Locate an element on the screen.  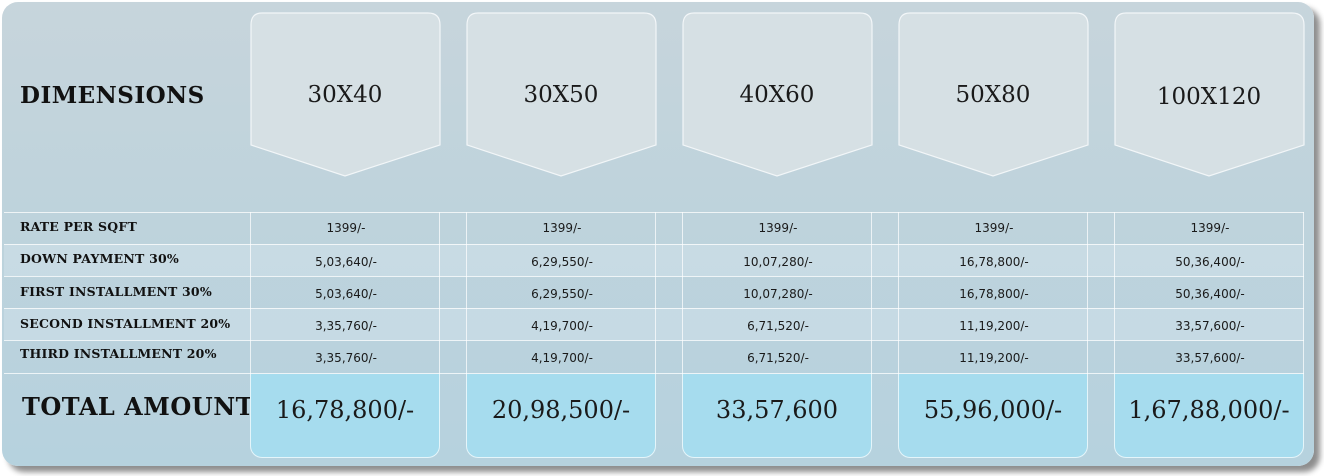
row-label-third-installment: THIRD INSTALLMENT 20% is located at coordinates (118, 353).